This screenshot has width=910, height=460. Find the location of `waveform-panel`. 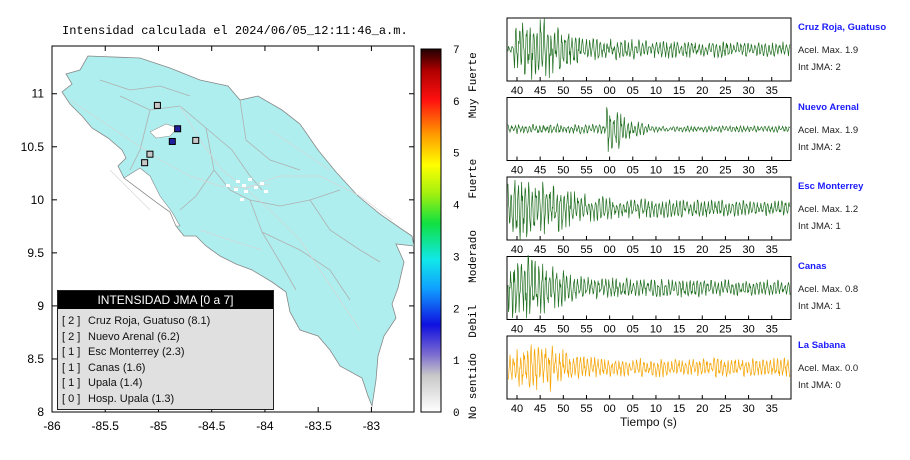

waveform-panel is located at coordinates (649, 208).